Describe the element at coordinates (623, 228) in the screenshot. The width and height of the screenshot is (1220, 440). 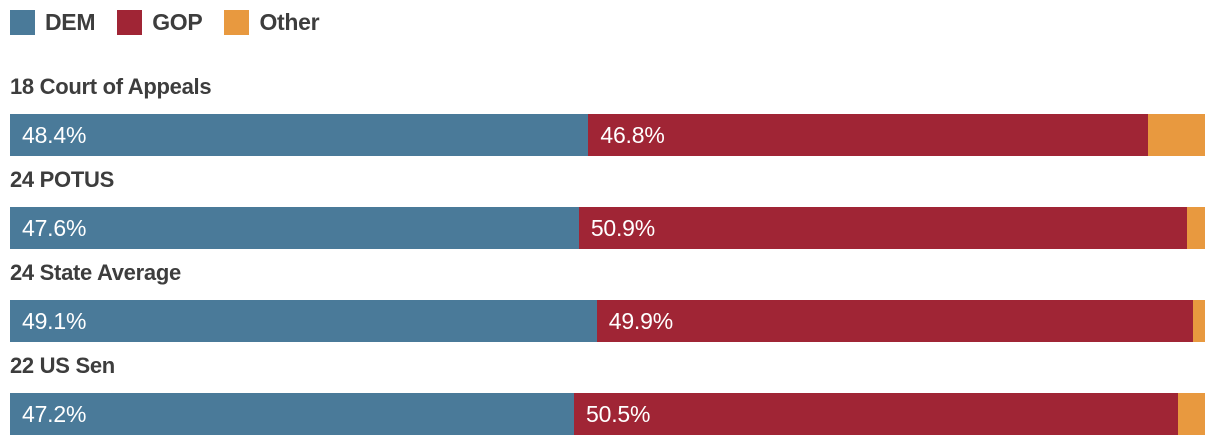
I see `gop-value-label: 50.9%` at that location.